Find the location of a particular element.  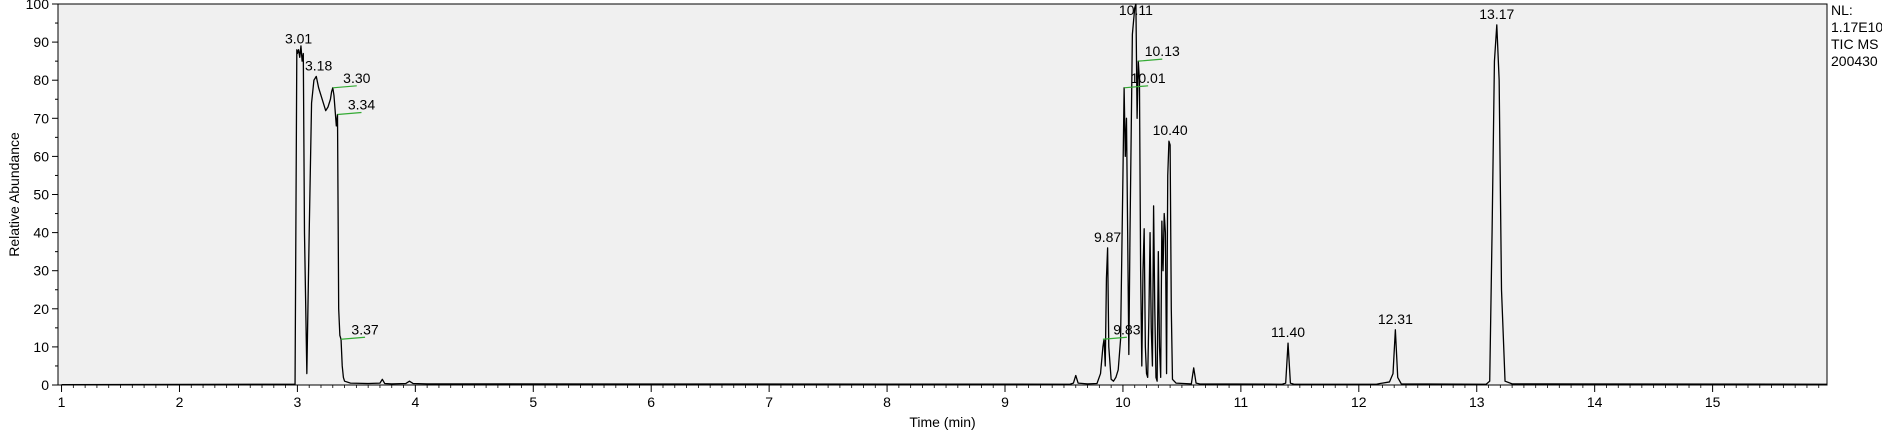

peak-label: 10.01 is located at coordinates (1148, 78).